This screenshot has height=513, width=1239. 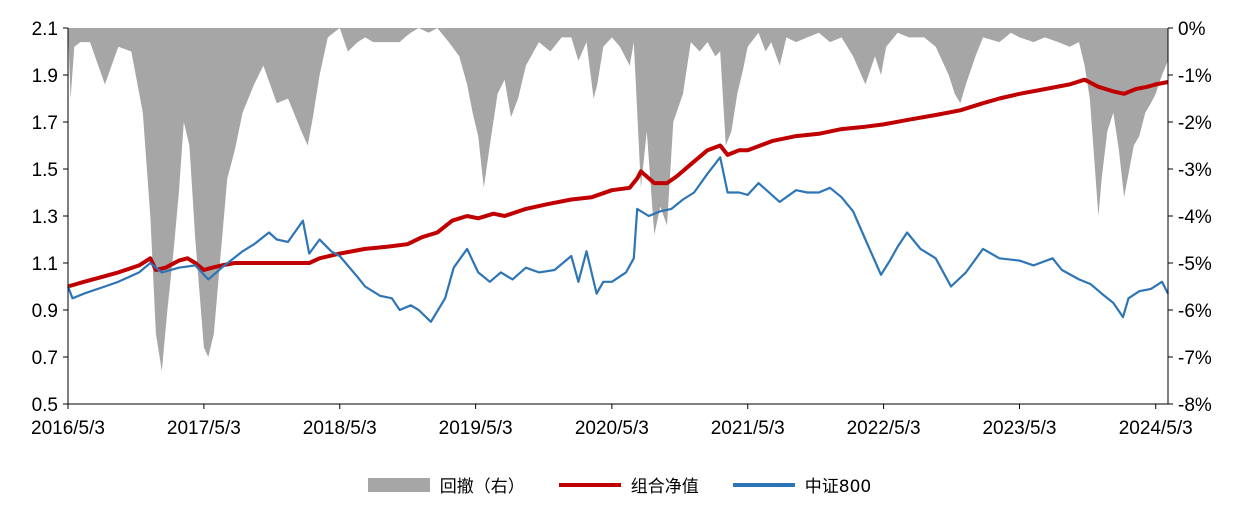 What do you see at coordinates (45, 358) in the screenshot?
I see `left-tick-label: 0.7` at bounding box center [45, 358].